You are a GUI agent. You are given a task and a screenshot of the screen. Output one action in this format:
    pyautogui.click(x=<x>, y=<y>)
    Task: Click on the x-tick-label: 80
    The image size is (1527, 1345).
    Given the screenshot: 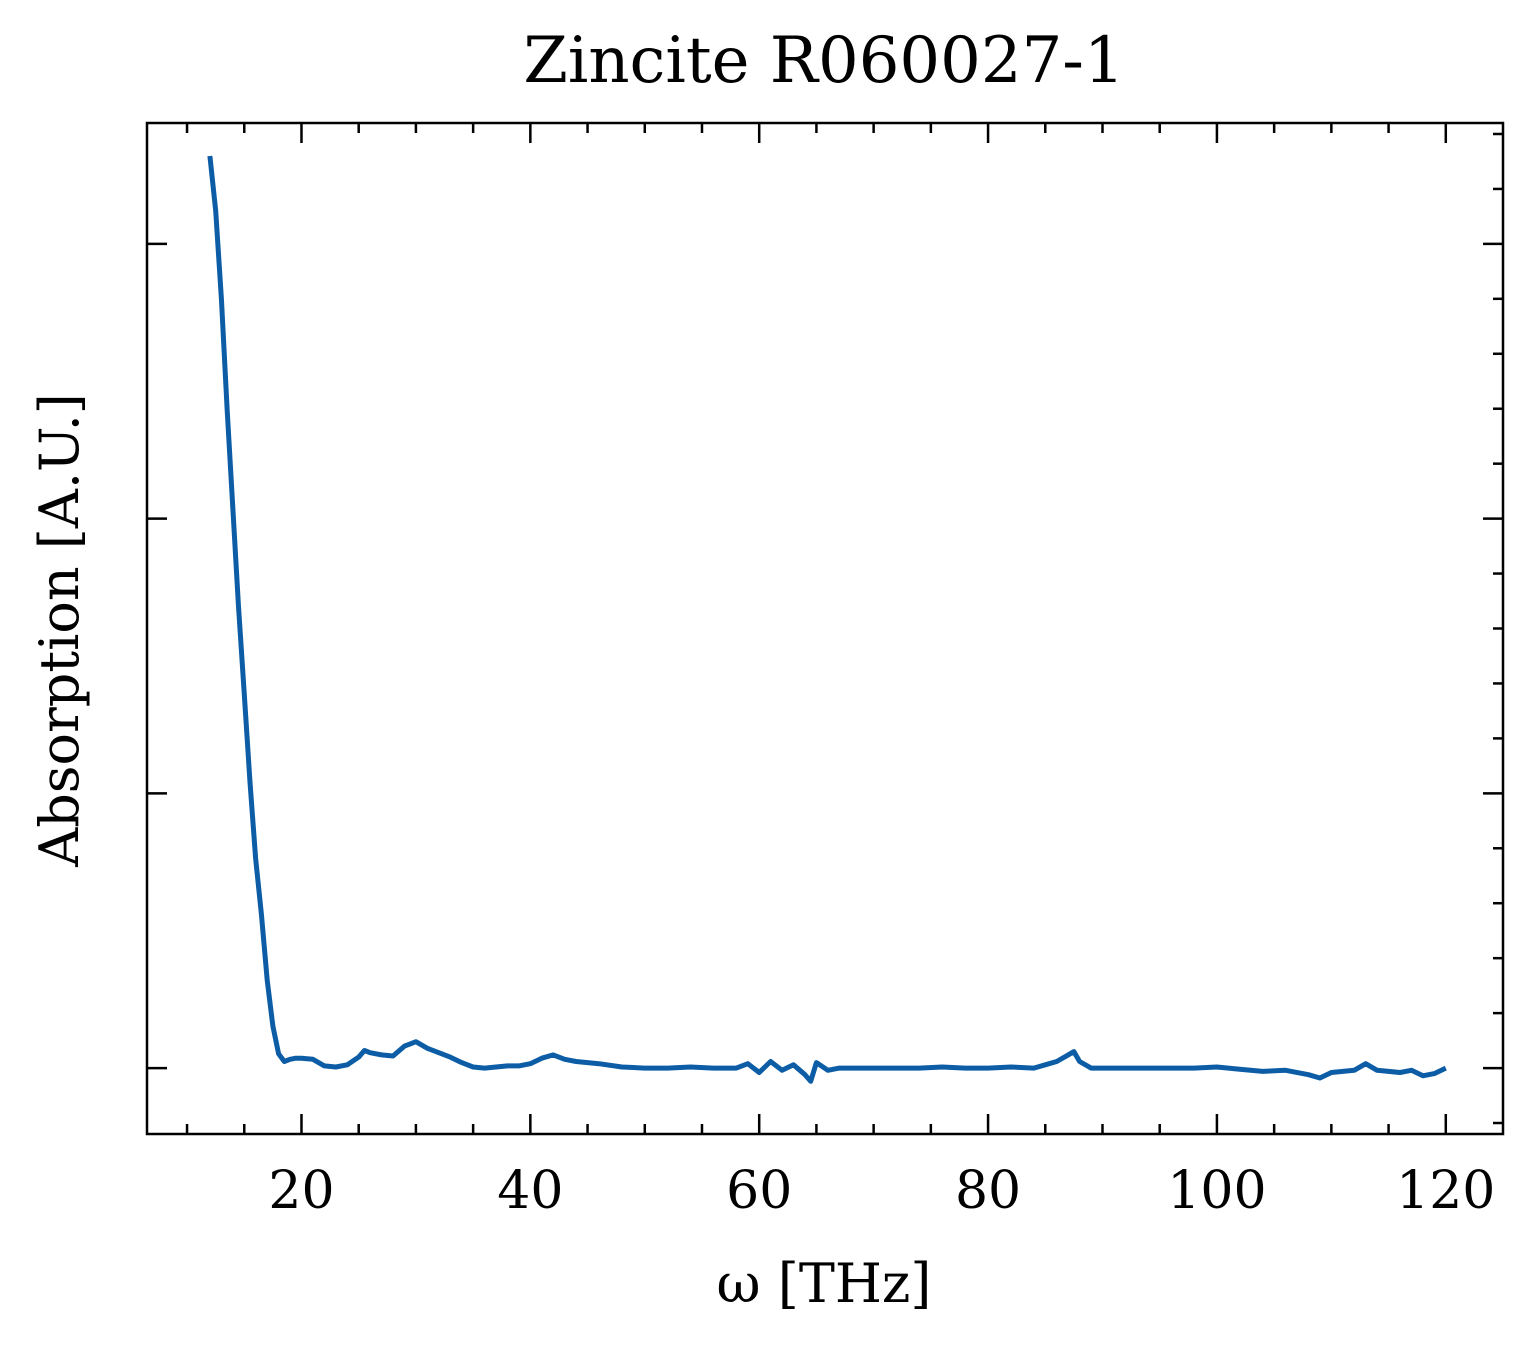 What is the action you would take?
    pyautogui.click(x=988, y=1191)
    